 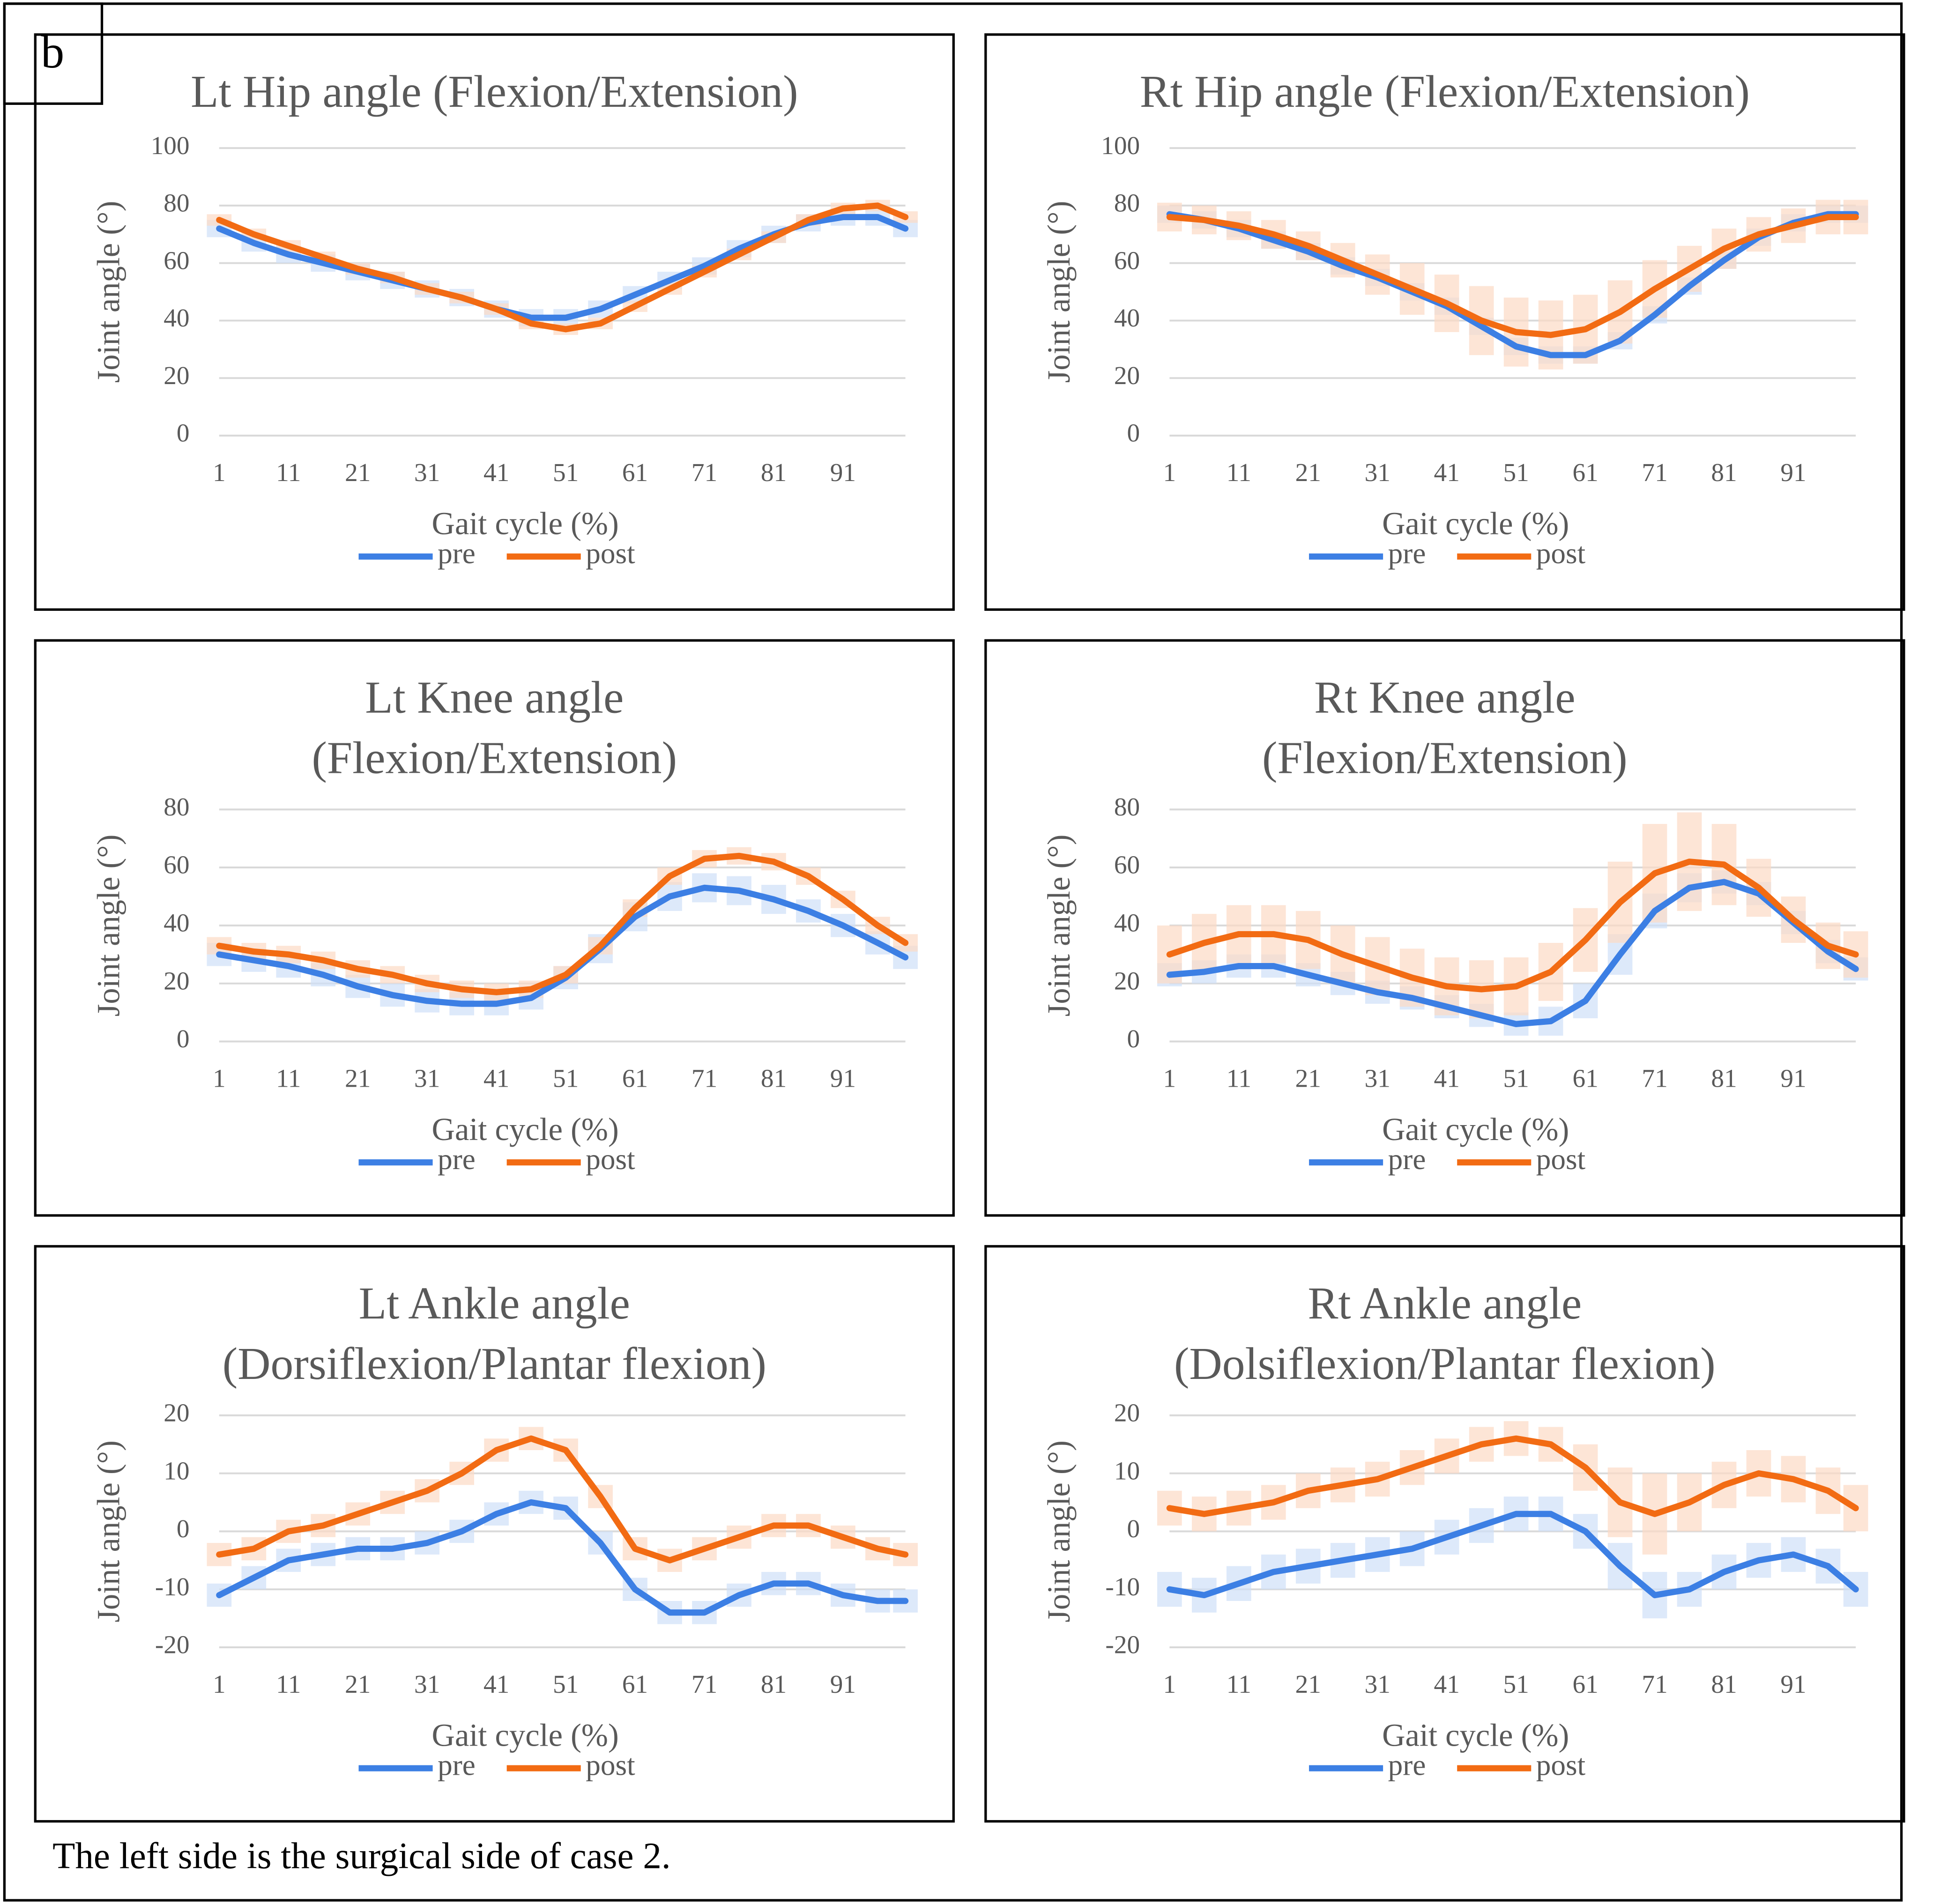 I want to click on panel-label-box, so click(x=54, y=53).